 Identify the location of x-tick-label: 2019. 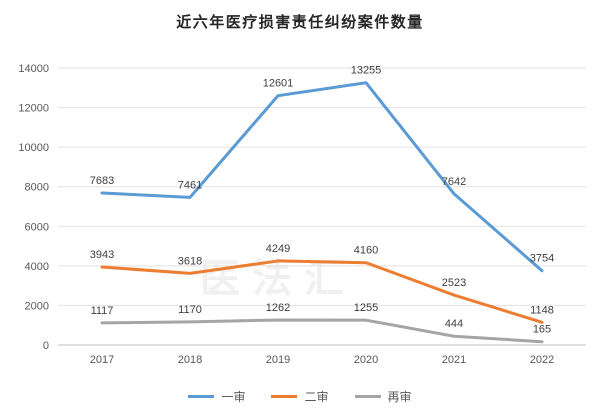
(278, 360).